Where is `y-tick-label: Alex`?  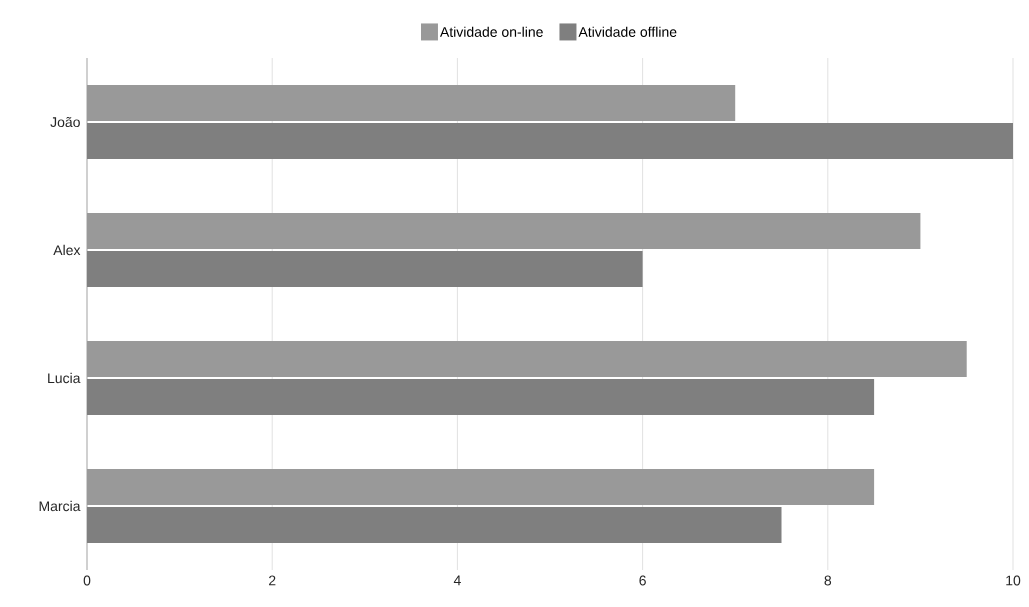 y-tick-label: Alex is located at coordinates (67, 250).